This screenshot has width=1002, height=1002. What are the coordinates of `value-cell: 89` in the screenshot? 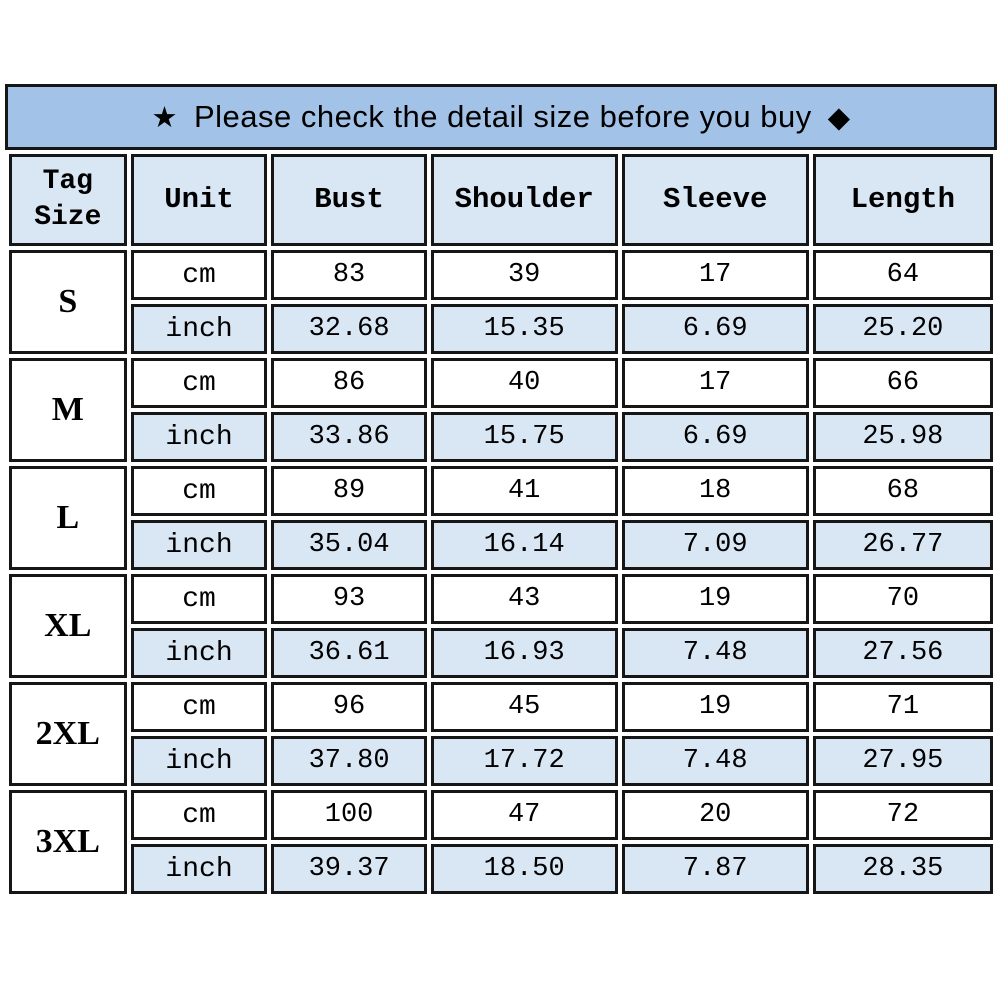 It's located at (349, 491).